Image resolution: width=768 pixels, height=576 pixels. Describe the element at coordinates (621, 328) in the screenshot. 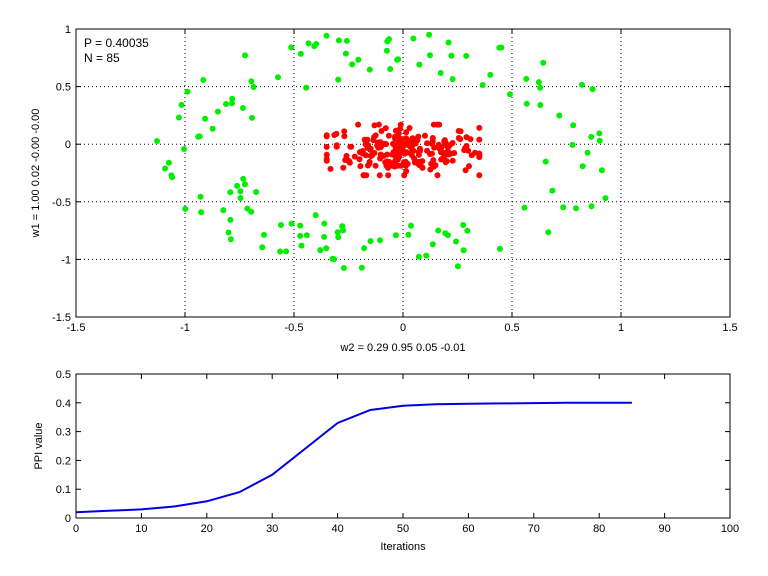

I see `scatter-x-tick-label: 1` at that location.